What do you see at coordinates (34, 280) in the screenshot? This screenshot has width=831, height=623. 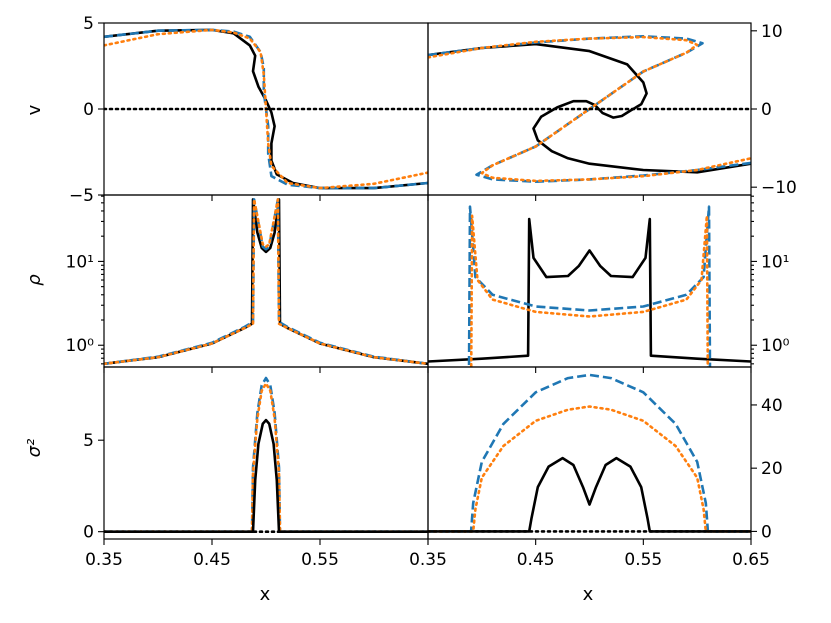 I see `ylabel-rho: ρ` at bounding box center [34, 280].